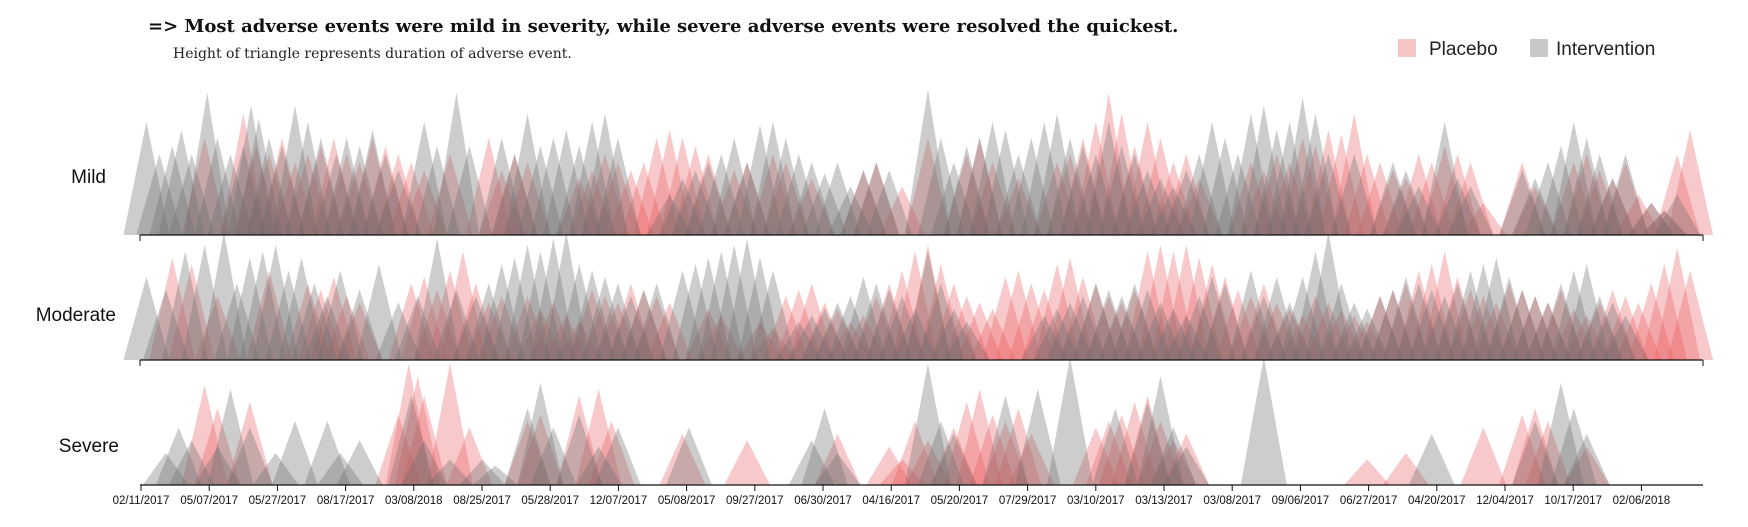 The image size is (1748, 527). Describe the element at coordinates (1096, 501) in the screenshot. I see `x-tick-label: 03/10/2017` at that location.